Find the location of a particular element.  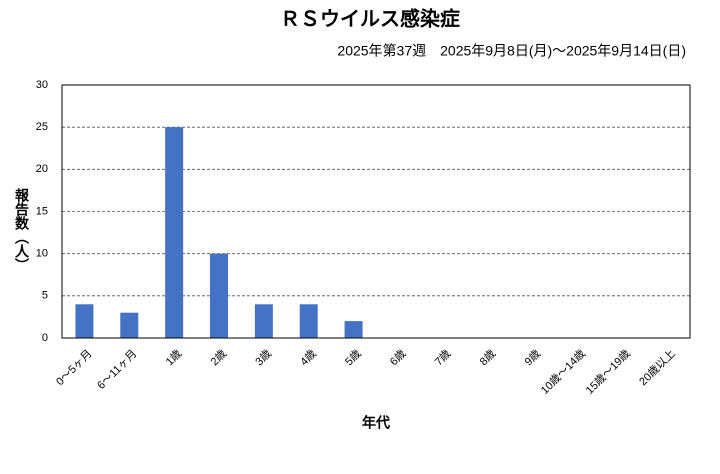

y-tick-label: 15 is located at coordinates (42, 211).